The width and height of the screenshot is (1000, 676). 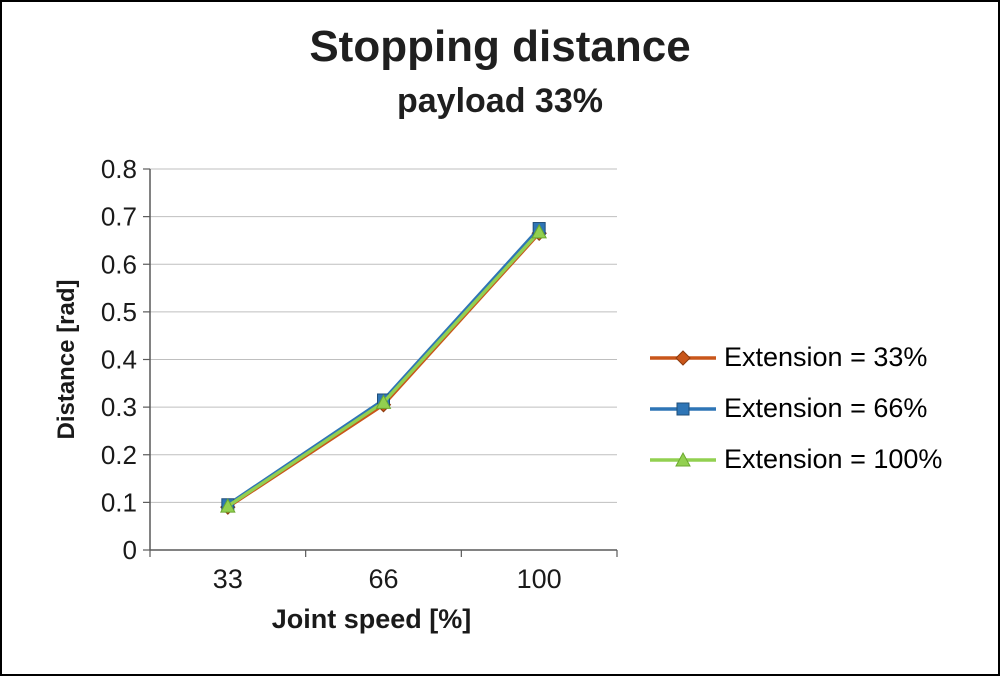 What do you see at coordinates (500, 46) in the screenshot?
I see `chart-title: Stopping distance` at bounding box center [500, 46].